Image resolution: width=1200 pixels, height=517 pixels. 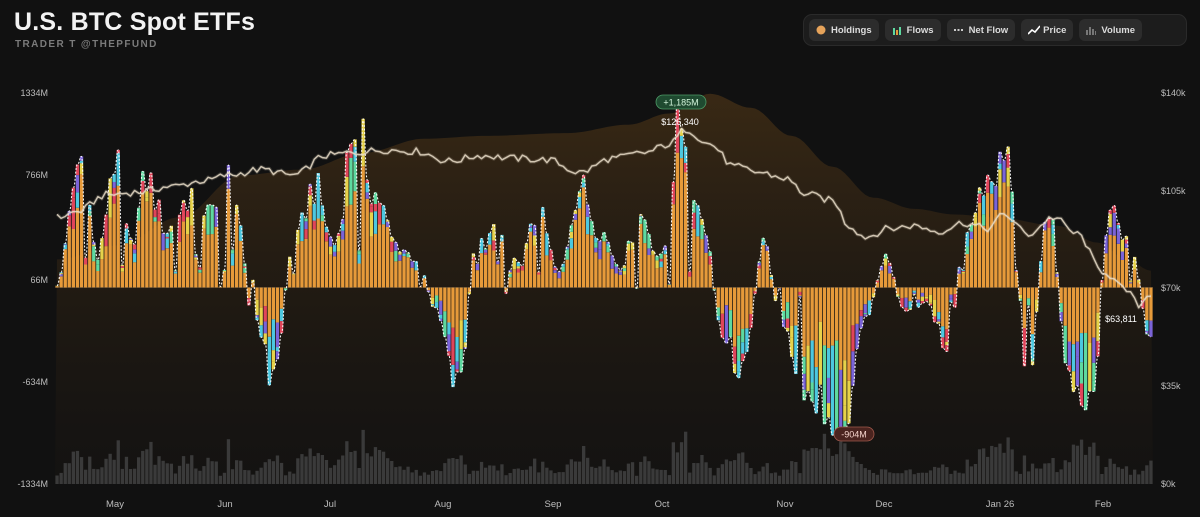 I want to click on left-tick-label: 766M, so click(x=36, y=175).